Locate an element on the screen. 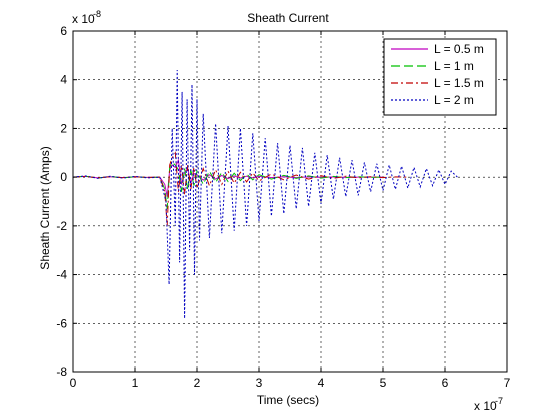 Image resolution: width=560 pixels, height=420 pixels. legend-label-1: L = 0.5 m is located at coordinates (459, 49).